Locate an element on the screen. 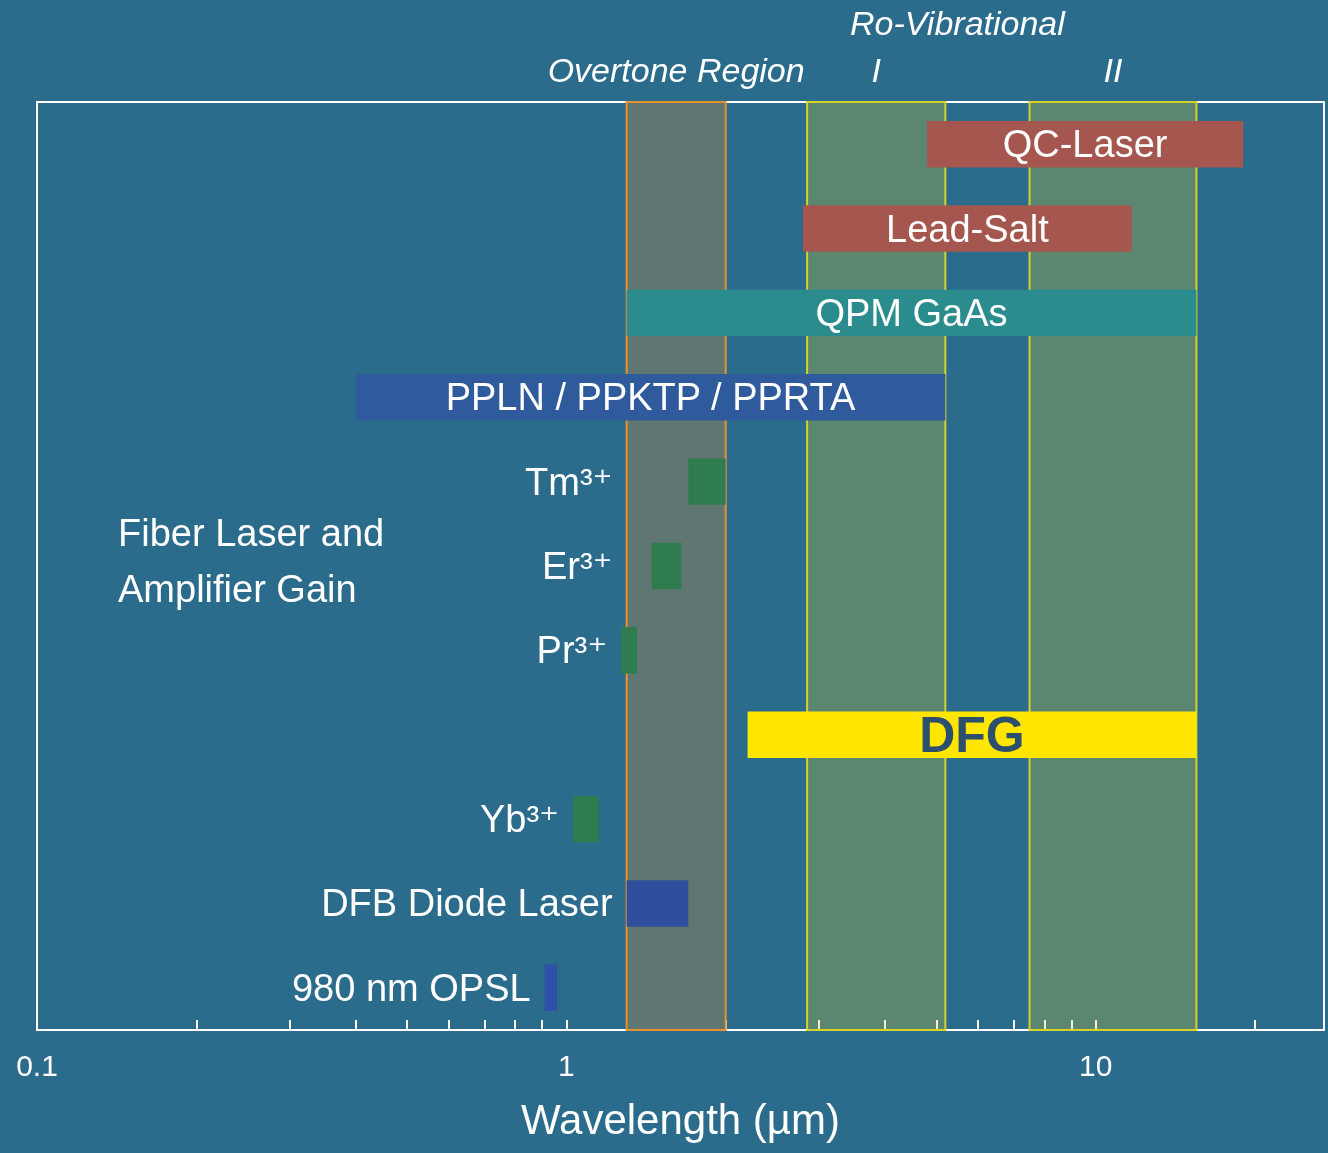  annotation: Fiber Laser and Amplifier Gain is located at coordinates (256, 561).